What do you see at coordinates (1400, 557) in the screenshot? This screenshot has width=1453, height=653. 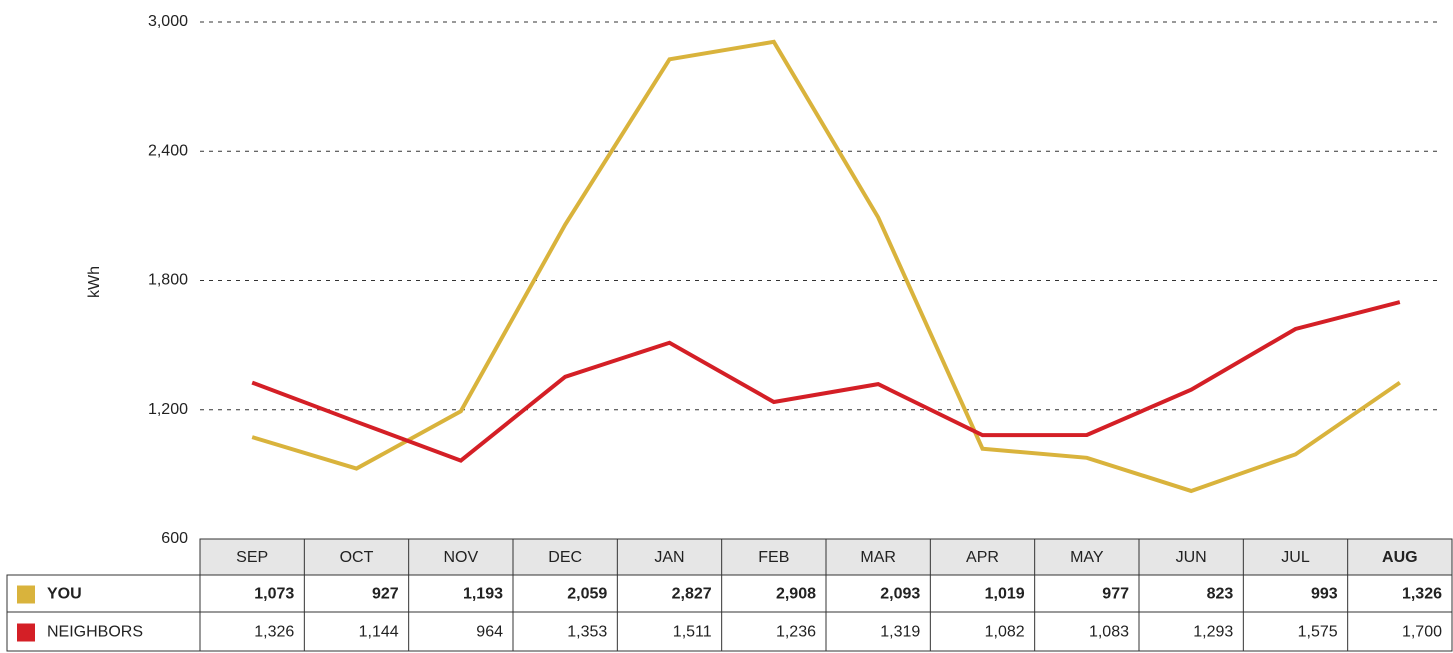 I see `x-tick-label: AUG` at bounding box center [1400, 557].